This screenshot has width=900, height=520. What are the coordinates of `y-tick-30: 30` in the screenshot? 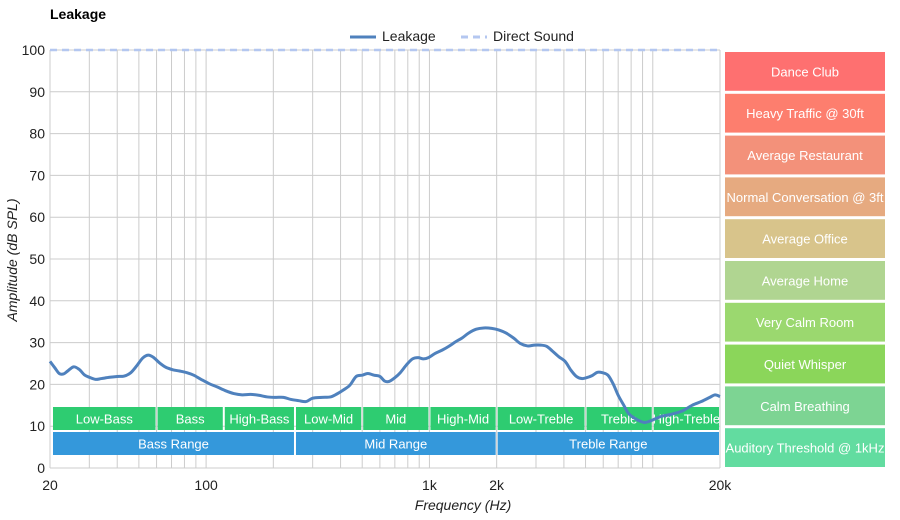 It's located at (37, 343).